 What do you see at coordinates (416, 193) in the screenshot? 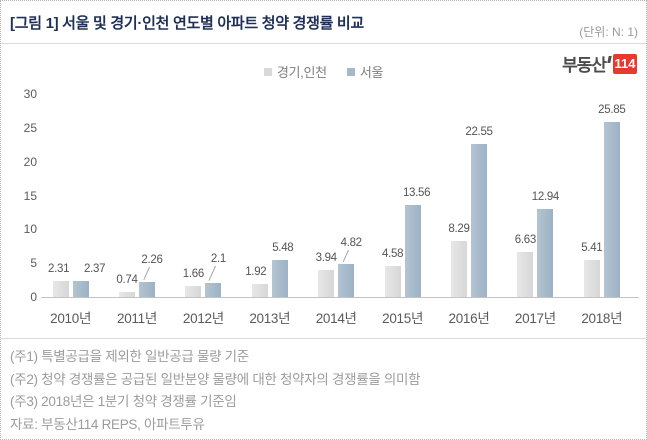
I see `data-label: 13.56` at bounding box center [416, 193].